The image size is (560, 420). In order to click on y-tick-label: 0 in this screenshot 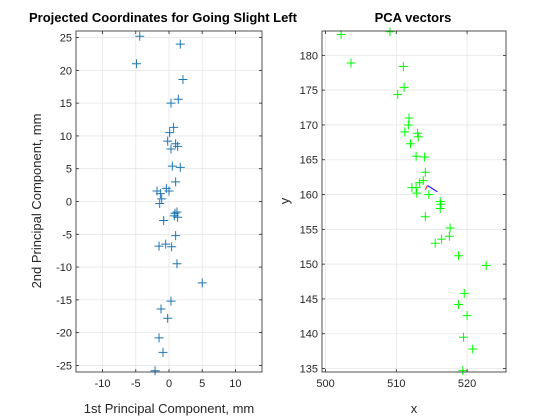, I will do `click(69, 203)`.